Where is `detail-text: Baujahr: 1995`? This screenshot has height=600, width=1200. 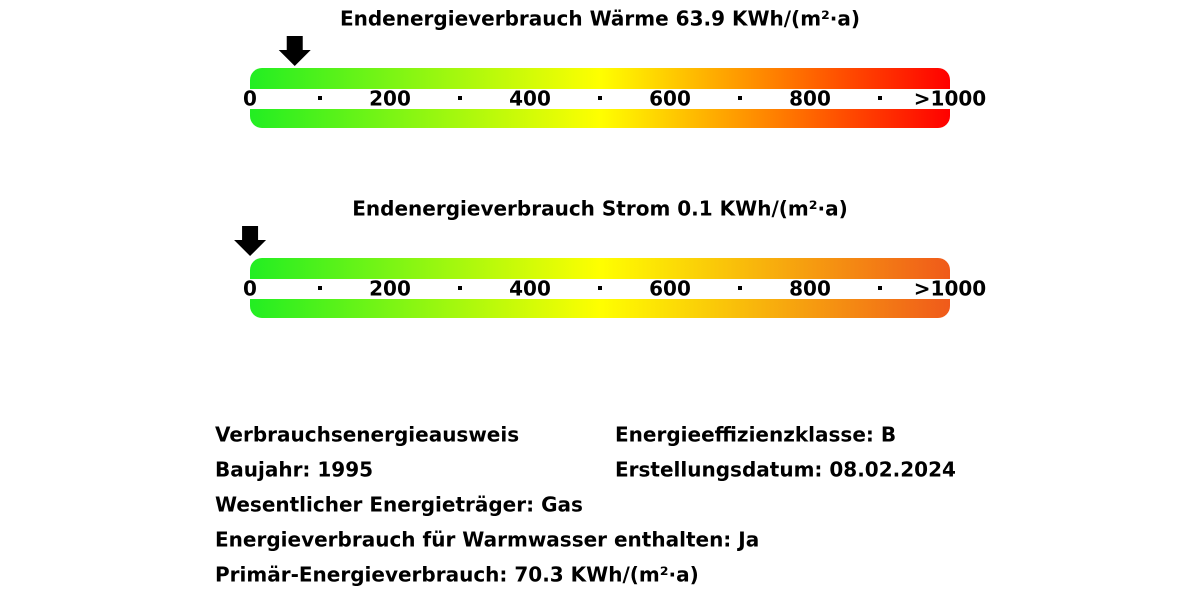
detail-text: Baujahr: 1995 is located at coordinates (294, 470).